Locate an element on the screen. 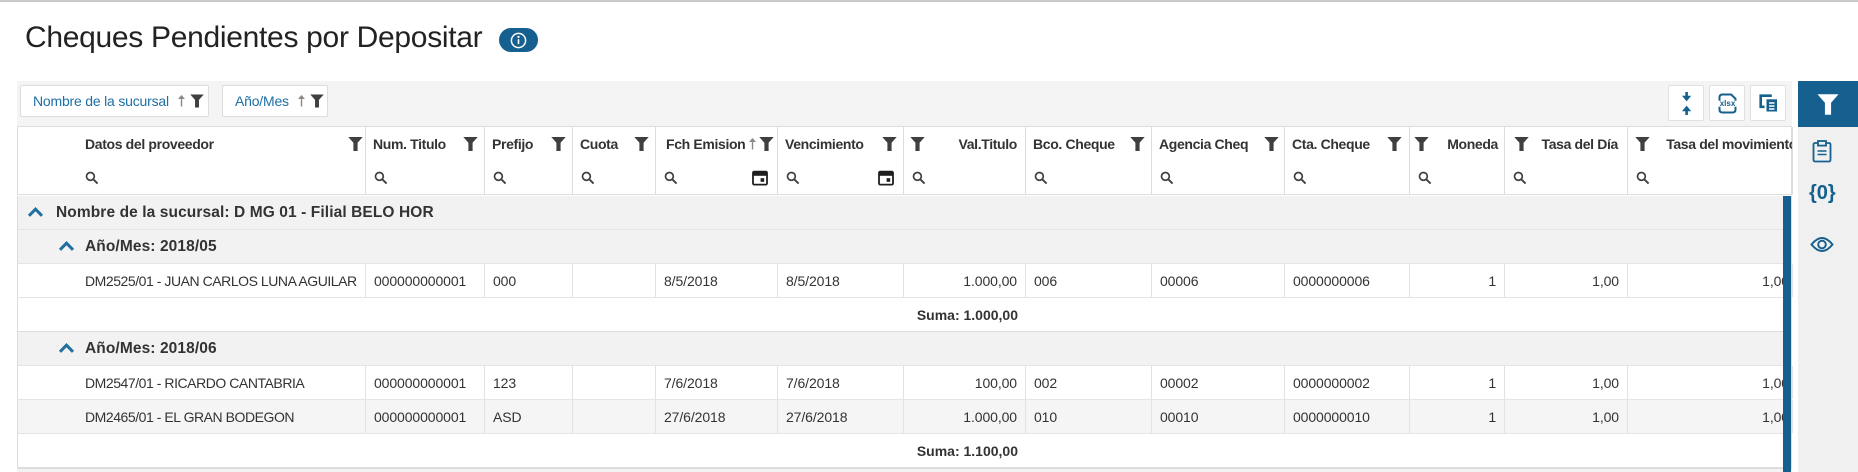 The width and height of the screenshot is (1858, 472). svg-text: xlsx is located at coordinates (1727, 103).